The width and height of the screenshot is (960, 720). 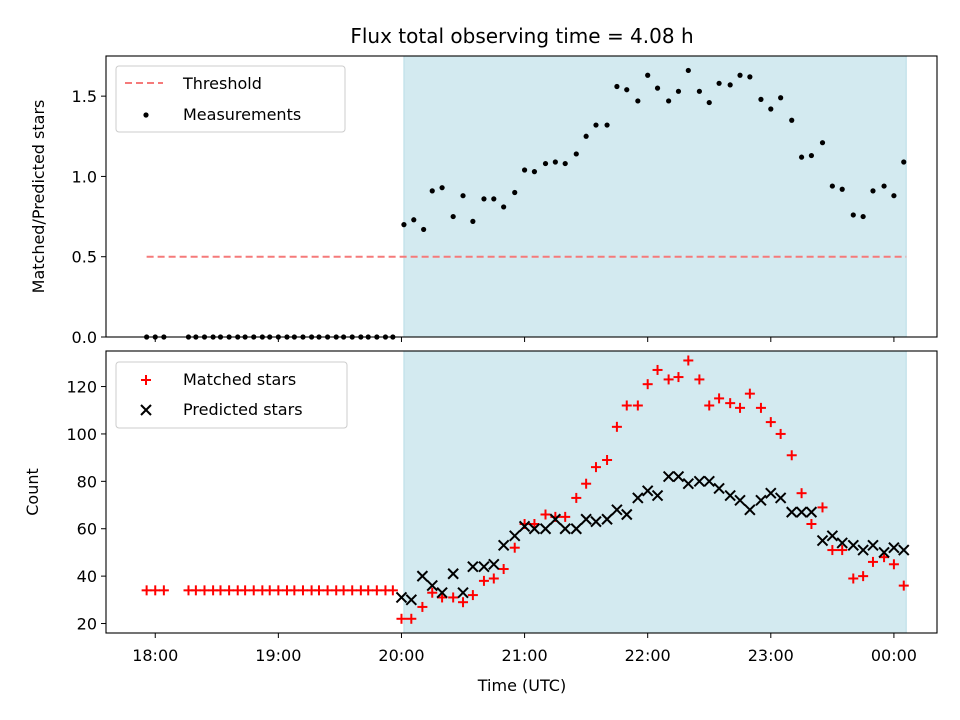 I want to click on y-tick-label: 80, so click(x=87, y=481).